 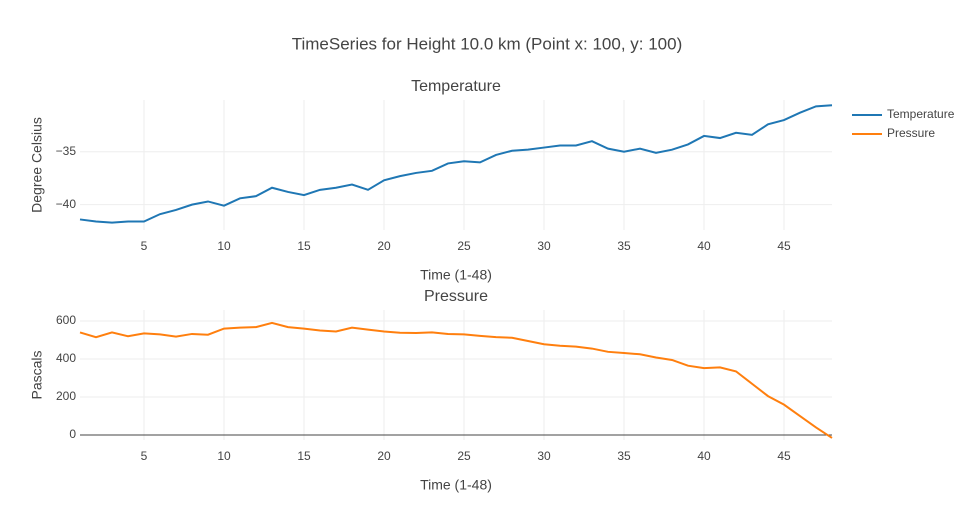 What do you see at coordinates (456, 86) in the screenshot?
I see `subplot-title: Temperature` at bounding box center [456, 86].